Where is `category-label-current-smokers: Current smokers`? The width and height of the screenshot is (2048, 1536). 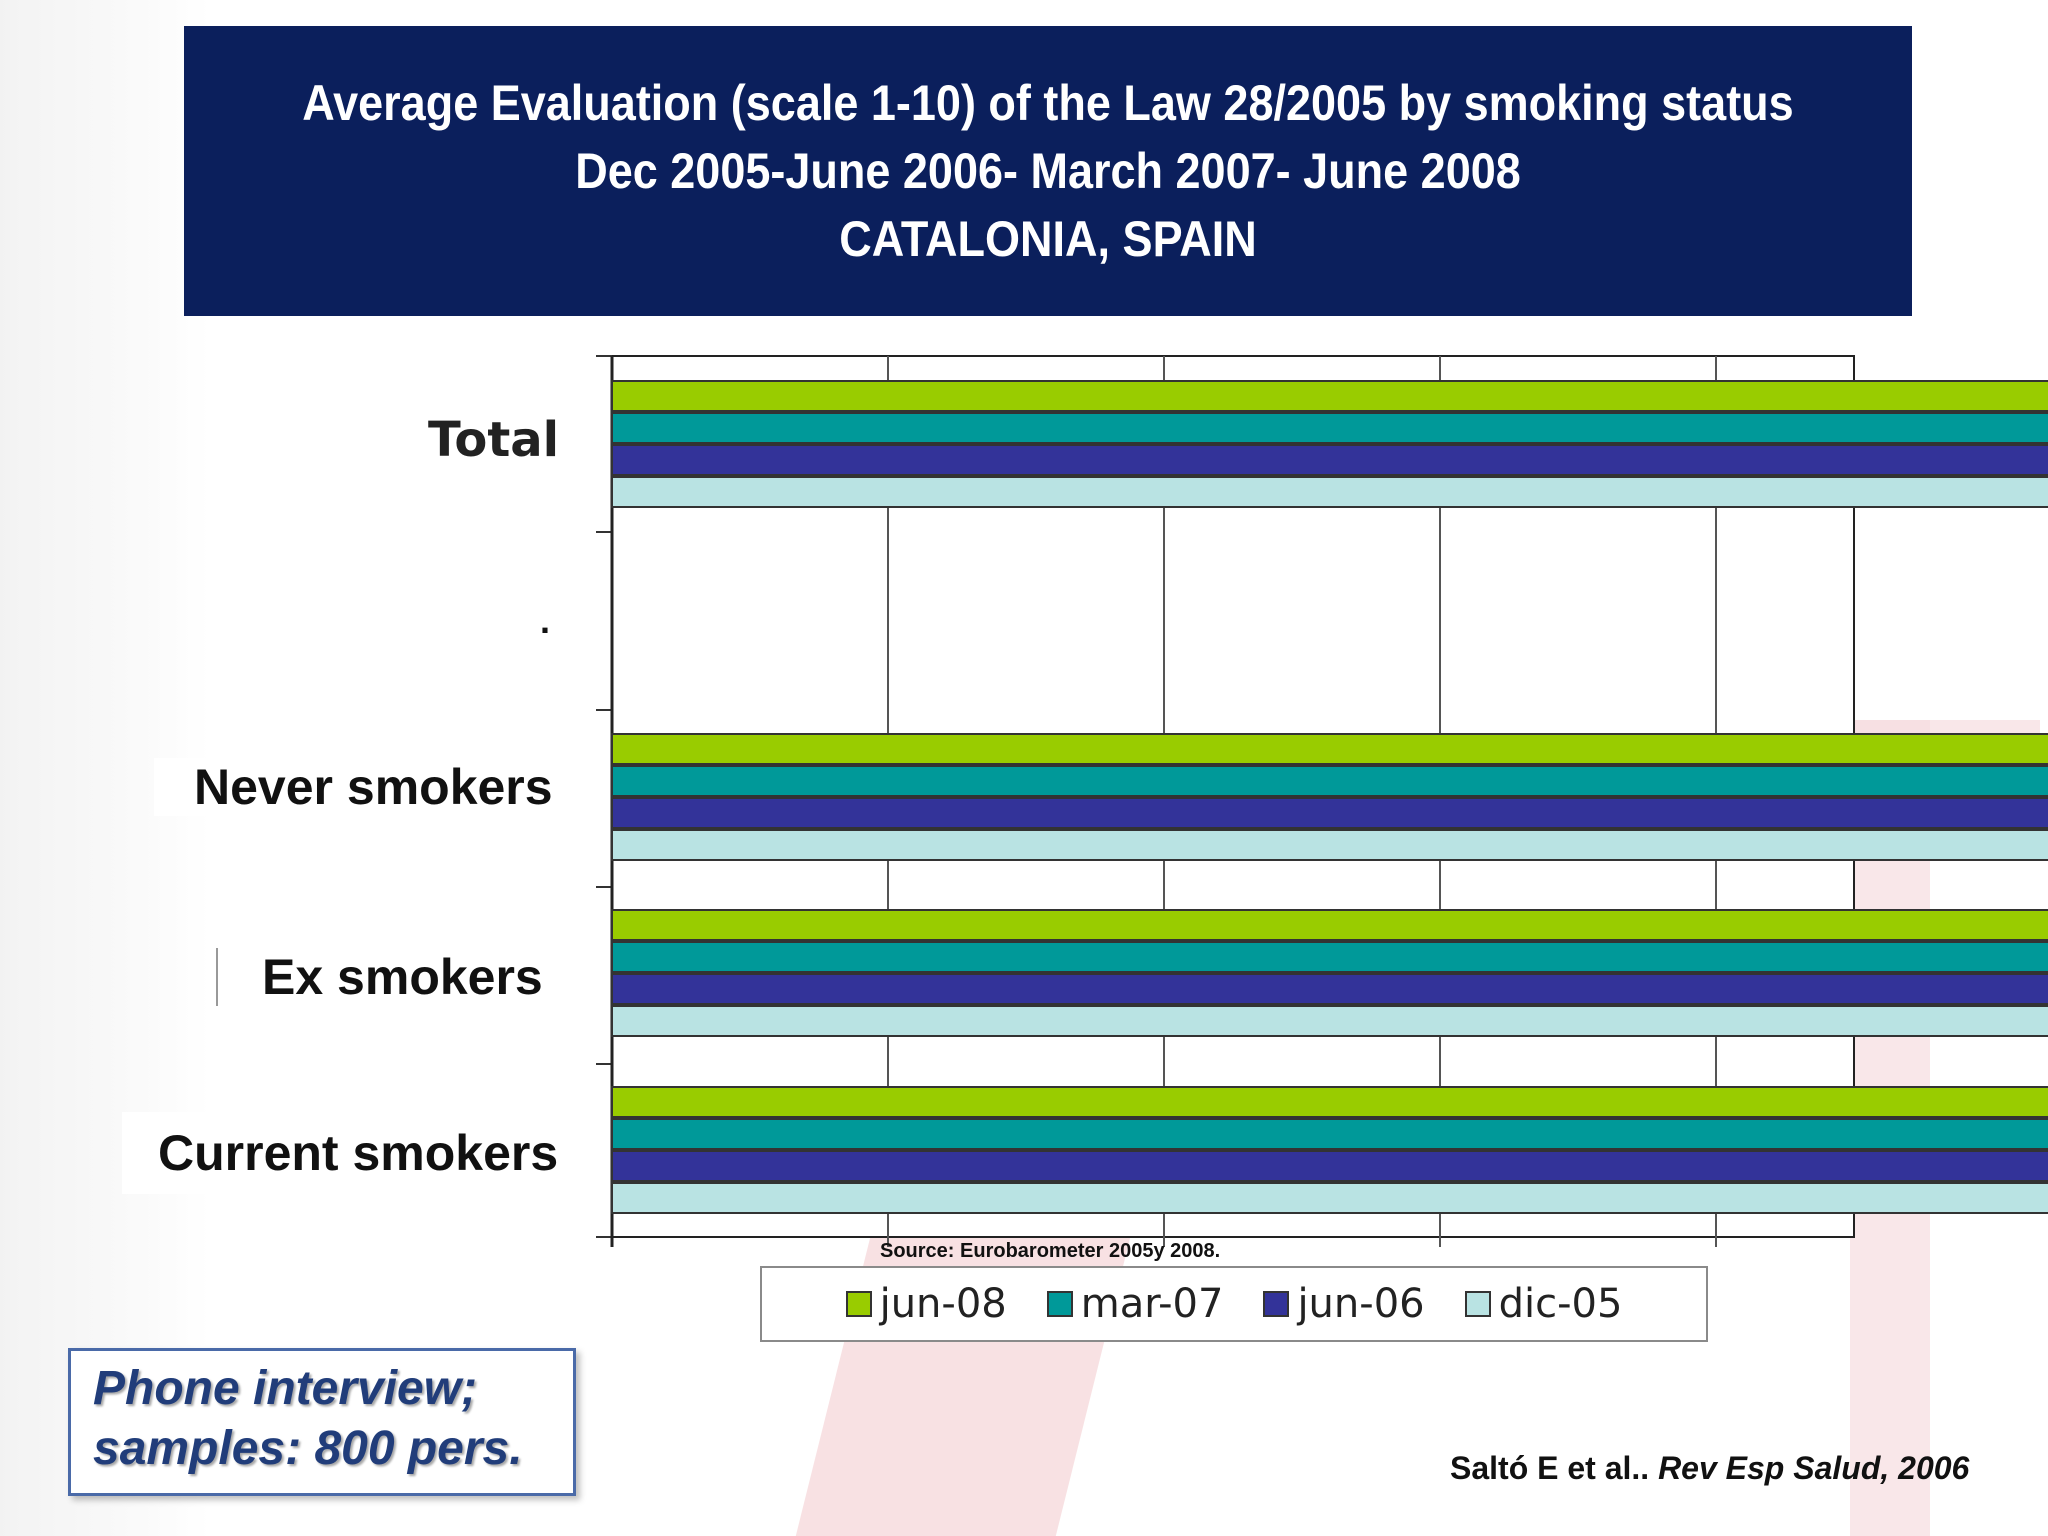
category-label-current-smokers: Current smokers is located at coordinates (343, 1153).